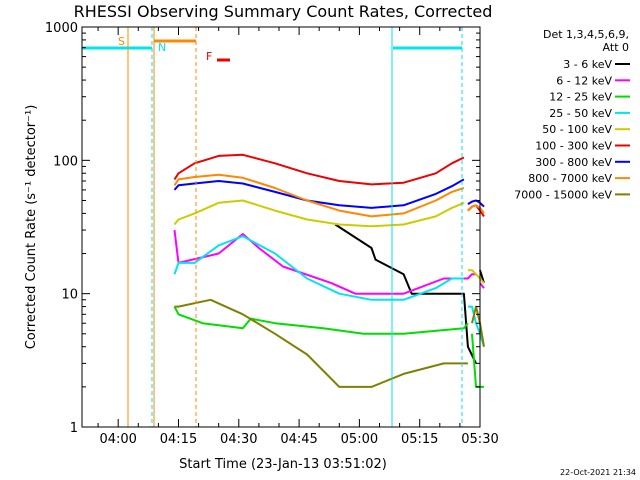 Image resolution: width=640 pixels, height=480 pixels. I want to click on legend-header: Att 0, so click(616, 47).